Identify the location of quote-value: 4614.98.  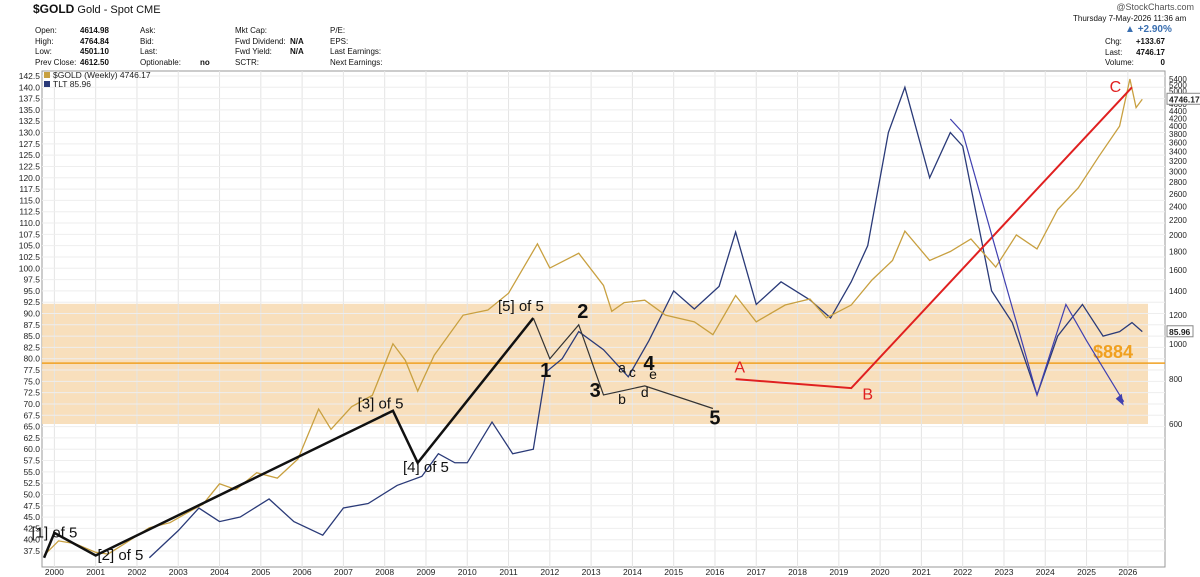
(94, 30).